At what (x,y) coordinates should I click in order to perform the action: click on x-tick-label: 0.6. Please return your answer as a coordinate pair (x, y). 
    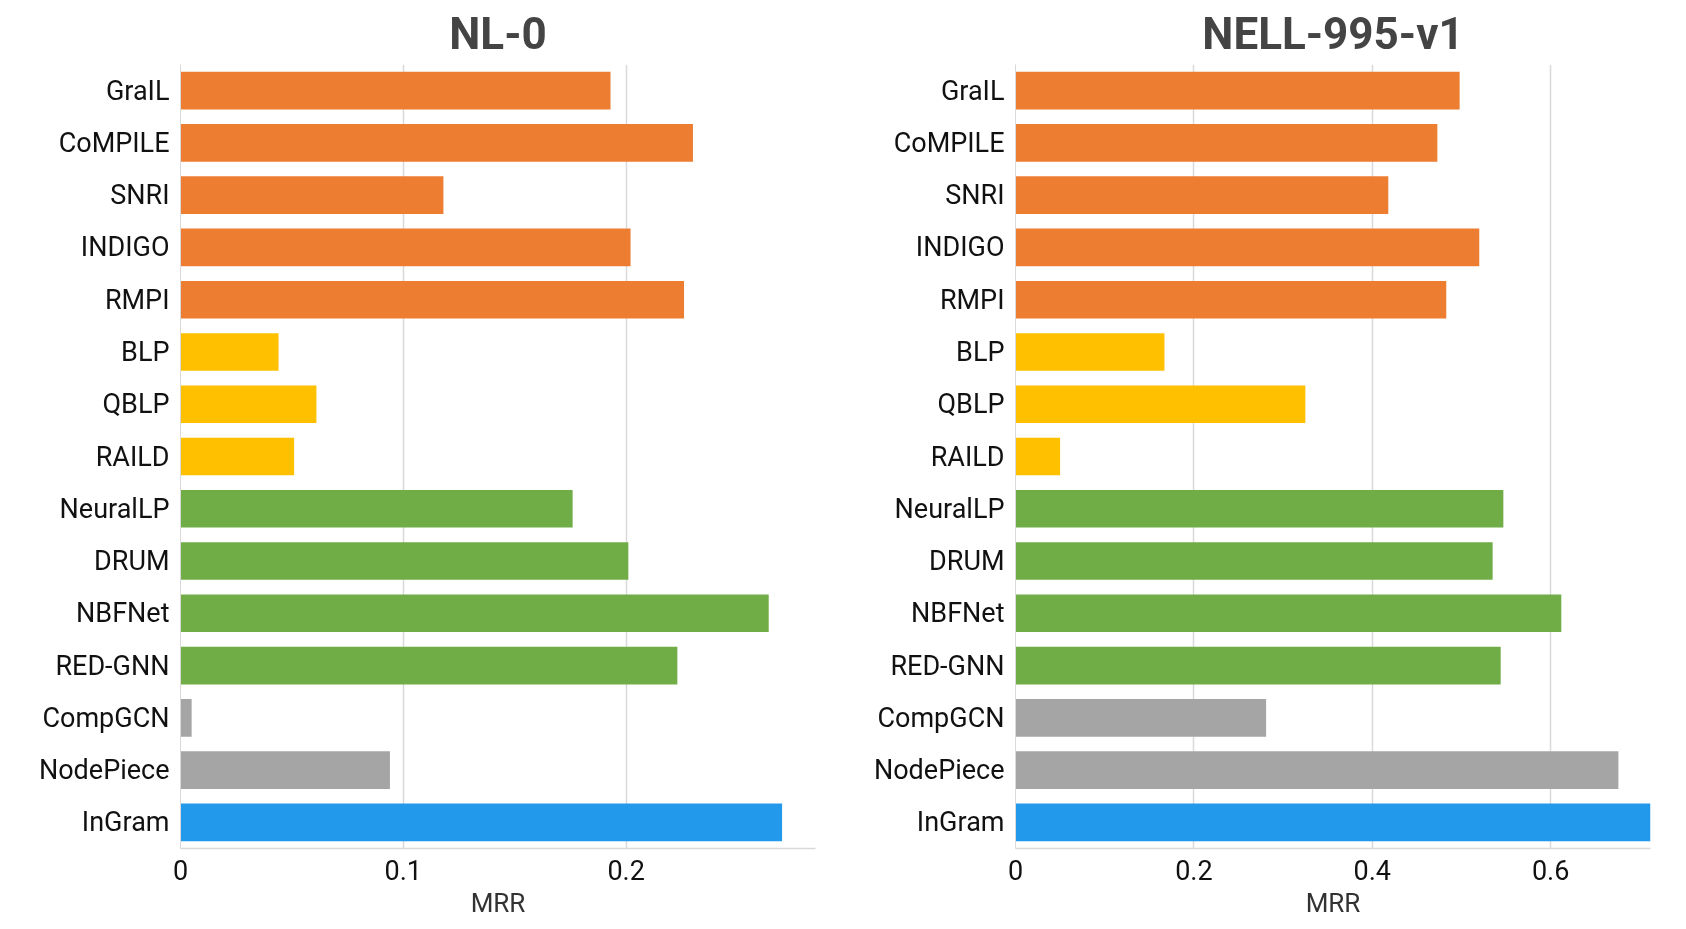
    Looking at the image, I should click on (1550, 870).